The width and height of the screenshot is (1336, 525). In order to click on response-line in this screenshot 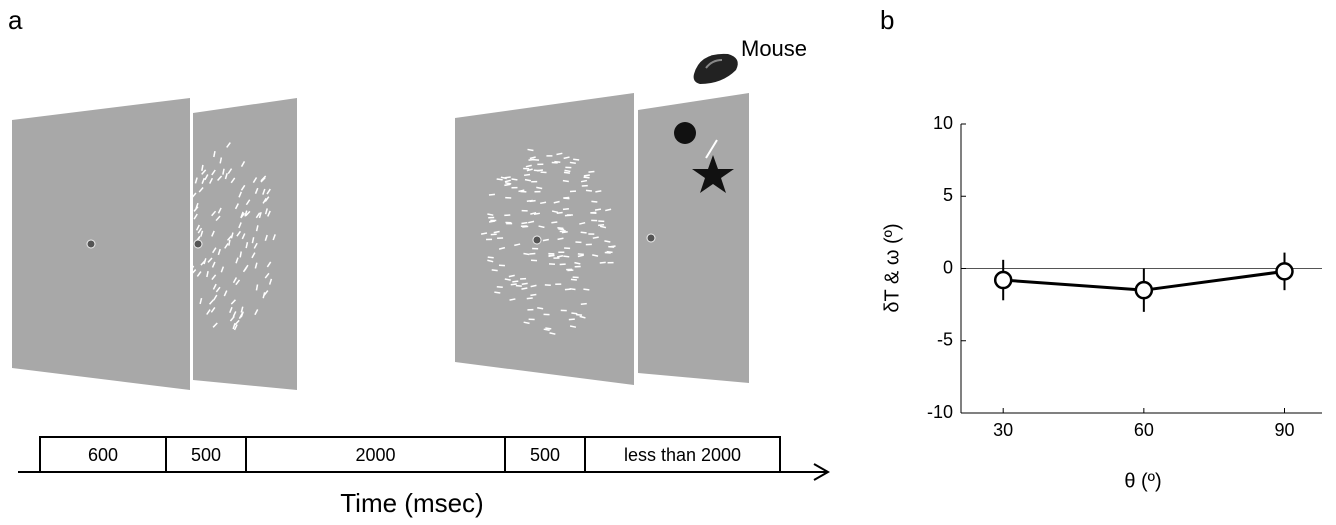, I will do `click(711, 149)`.